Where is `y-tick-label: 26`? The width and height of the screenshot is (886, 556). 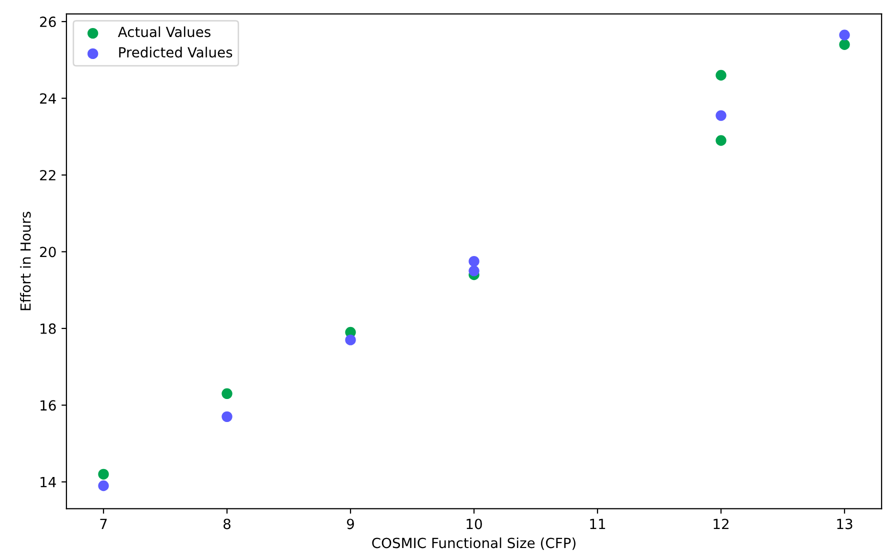 y-tick-label: 26 is located at coordinates (48, 22).